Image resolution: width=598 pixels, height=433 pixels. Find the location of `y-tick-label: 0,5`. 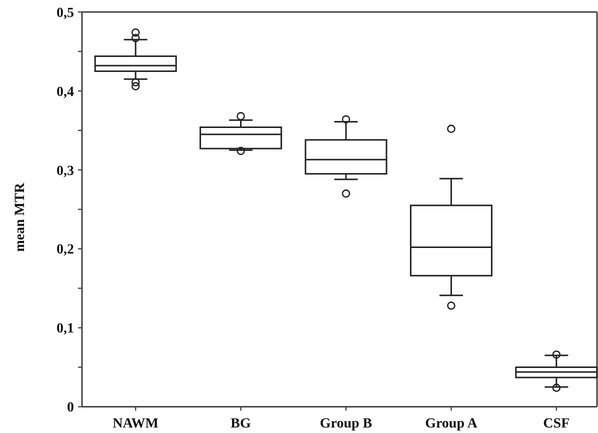

y-tick-label: 0,5 is located at coordinates (65, 13).